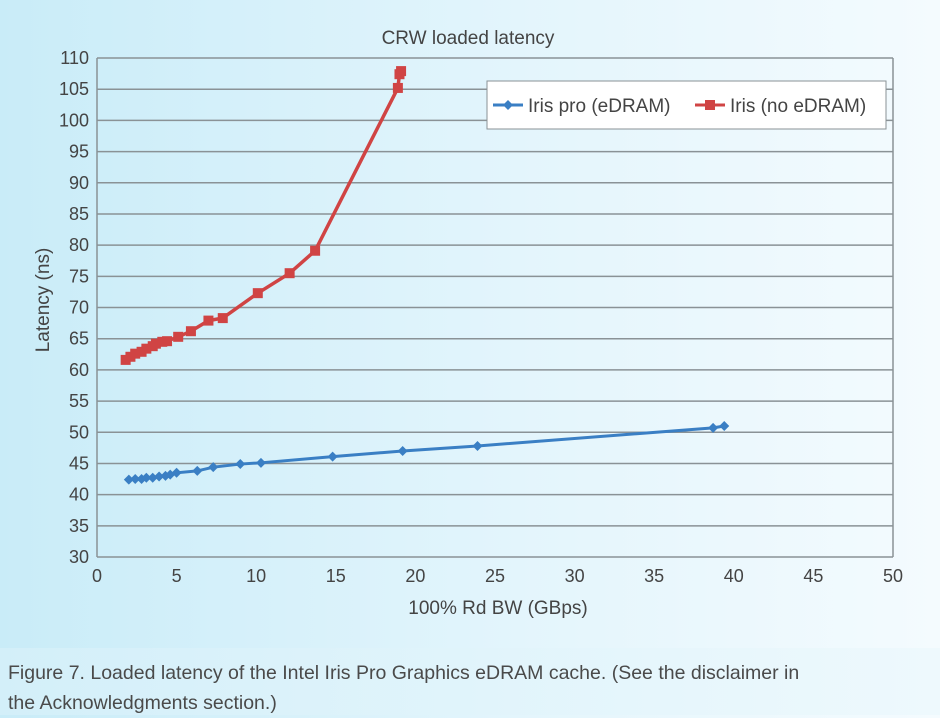 The image size is (940, 718). I want to click on legend-label-1: Iris (no eDRAM), so click(798, 106).